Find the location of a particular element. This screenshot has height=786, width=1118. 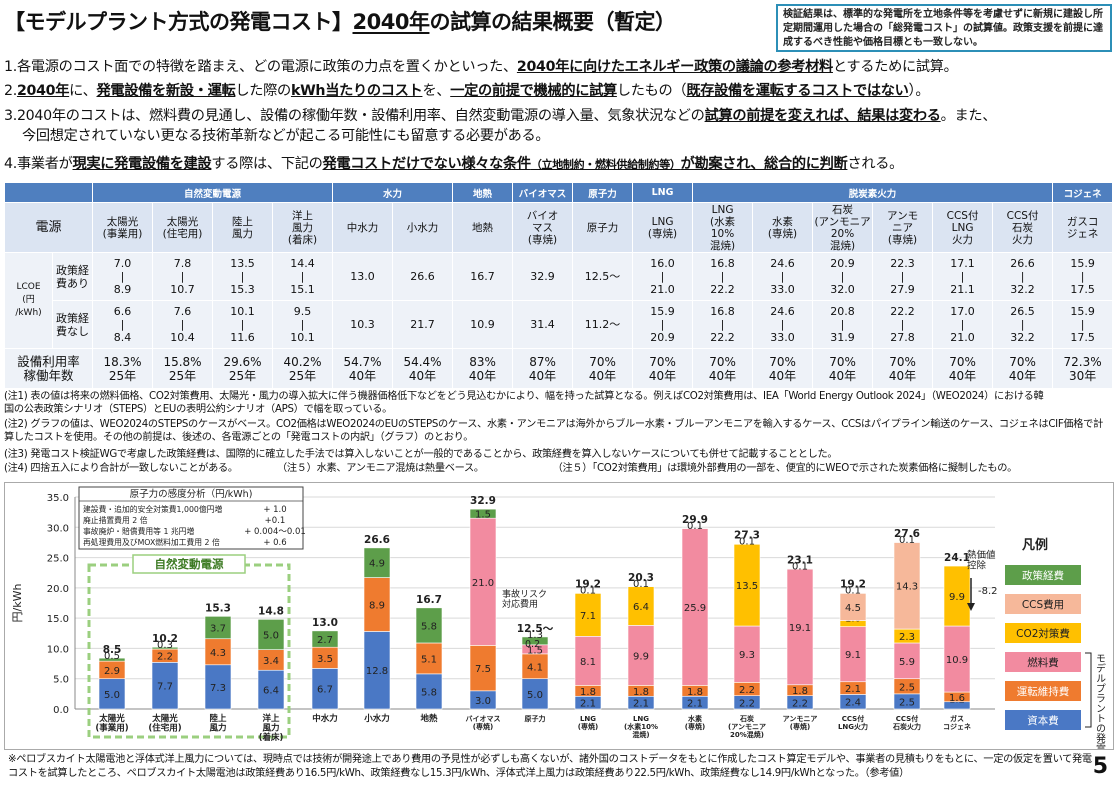

bar-total-label: 26.6 is located at coordinates (377, 540).